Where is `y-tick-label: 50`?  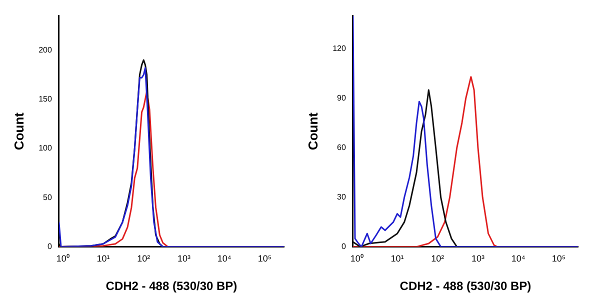 y-tick-label: 50 is located at coordinates (47, 197).